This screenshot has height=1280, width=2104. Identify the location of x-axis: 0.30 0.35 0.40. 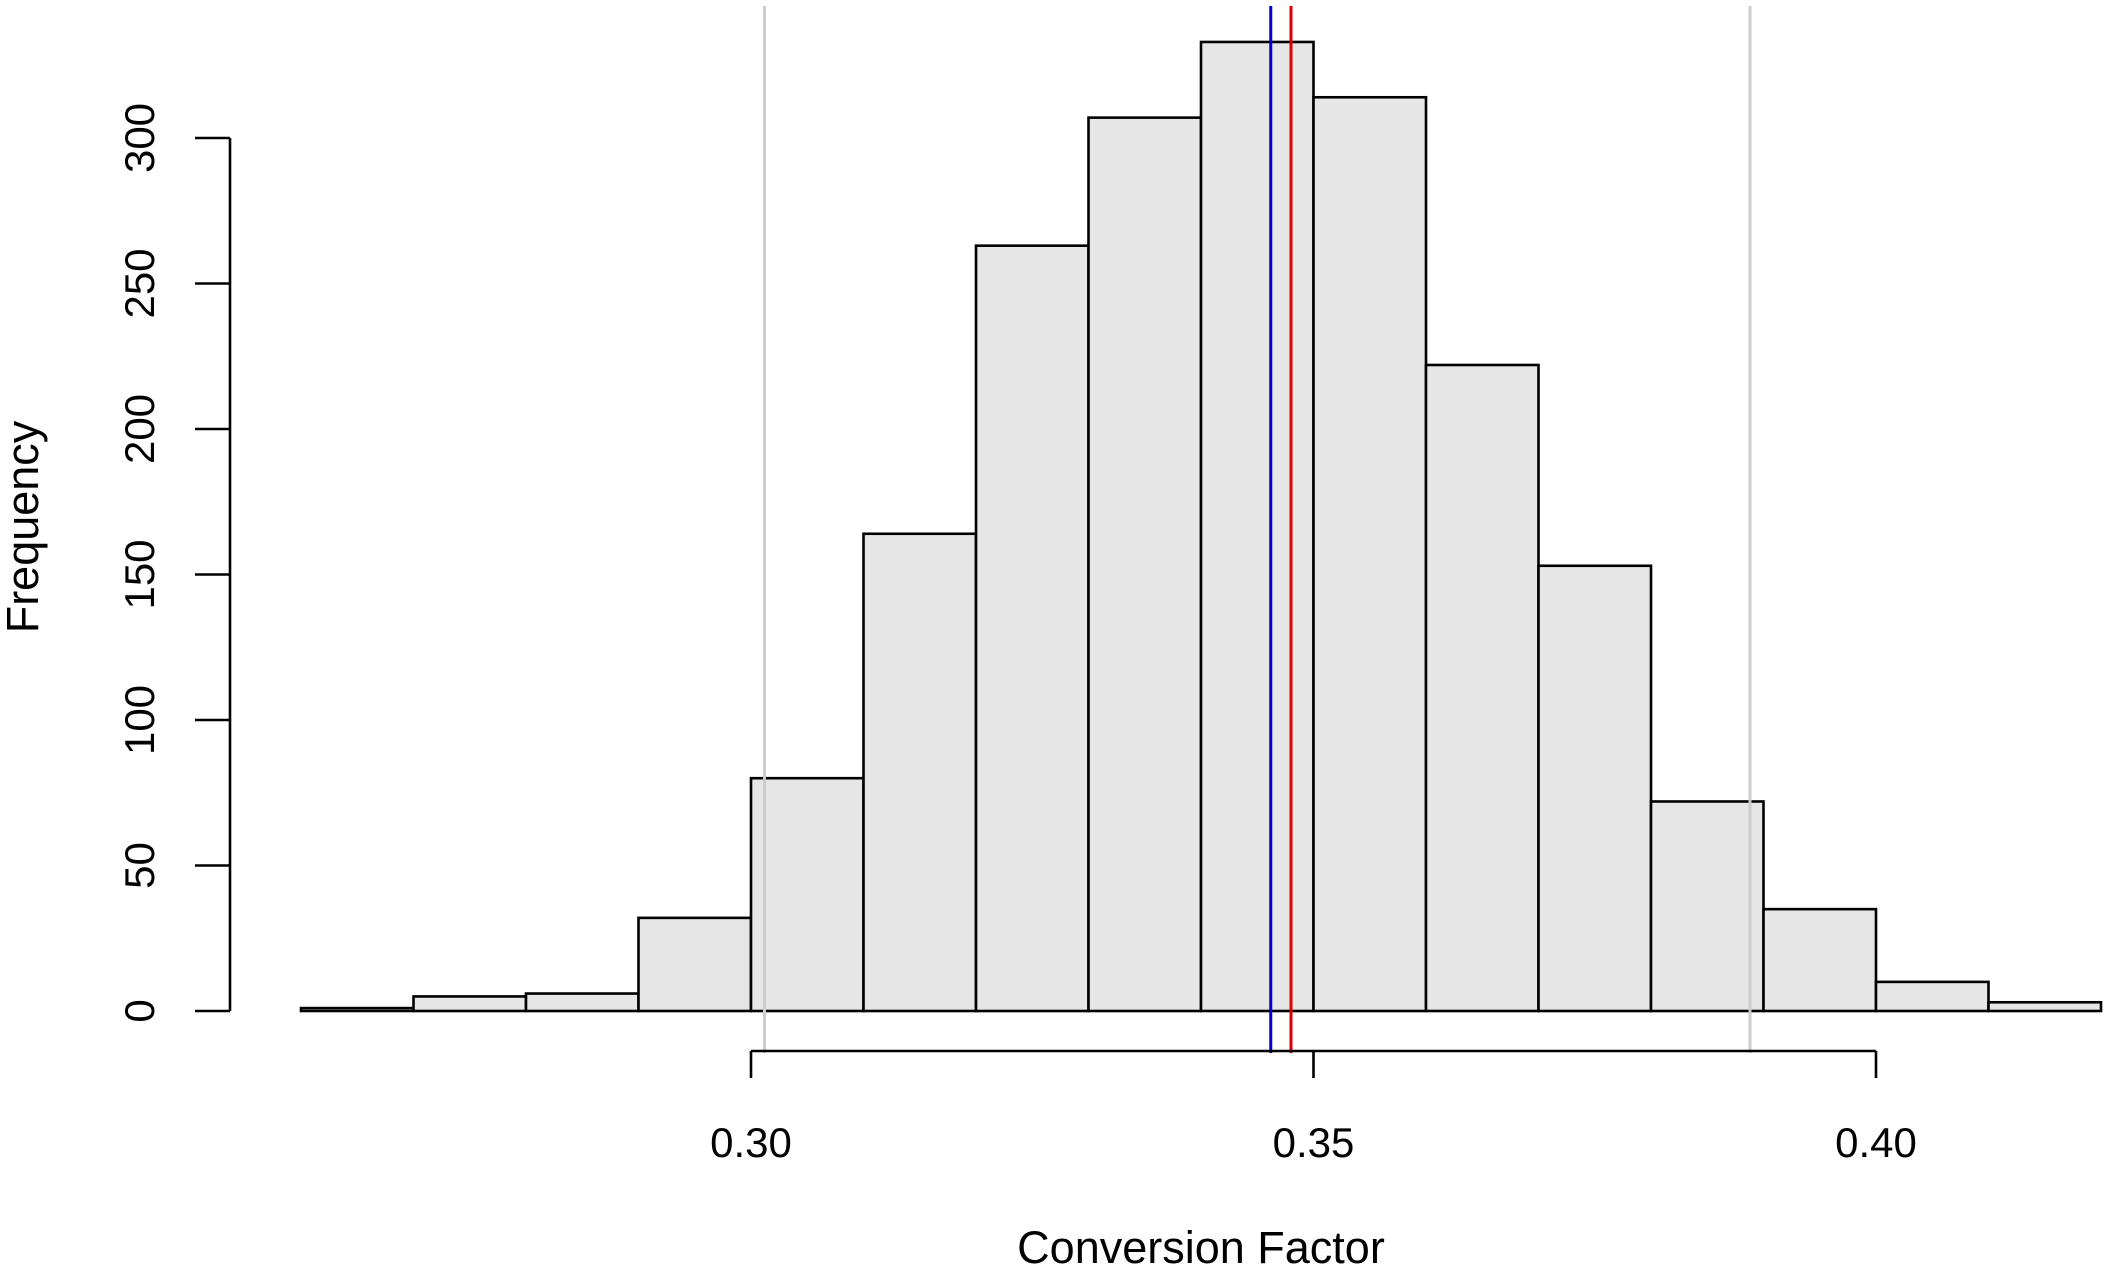
(1313, 1107).